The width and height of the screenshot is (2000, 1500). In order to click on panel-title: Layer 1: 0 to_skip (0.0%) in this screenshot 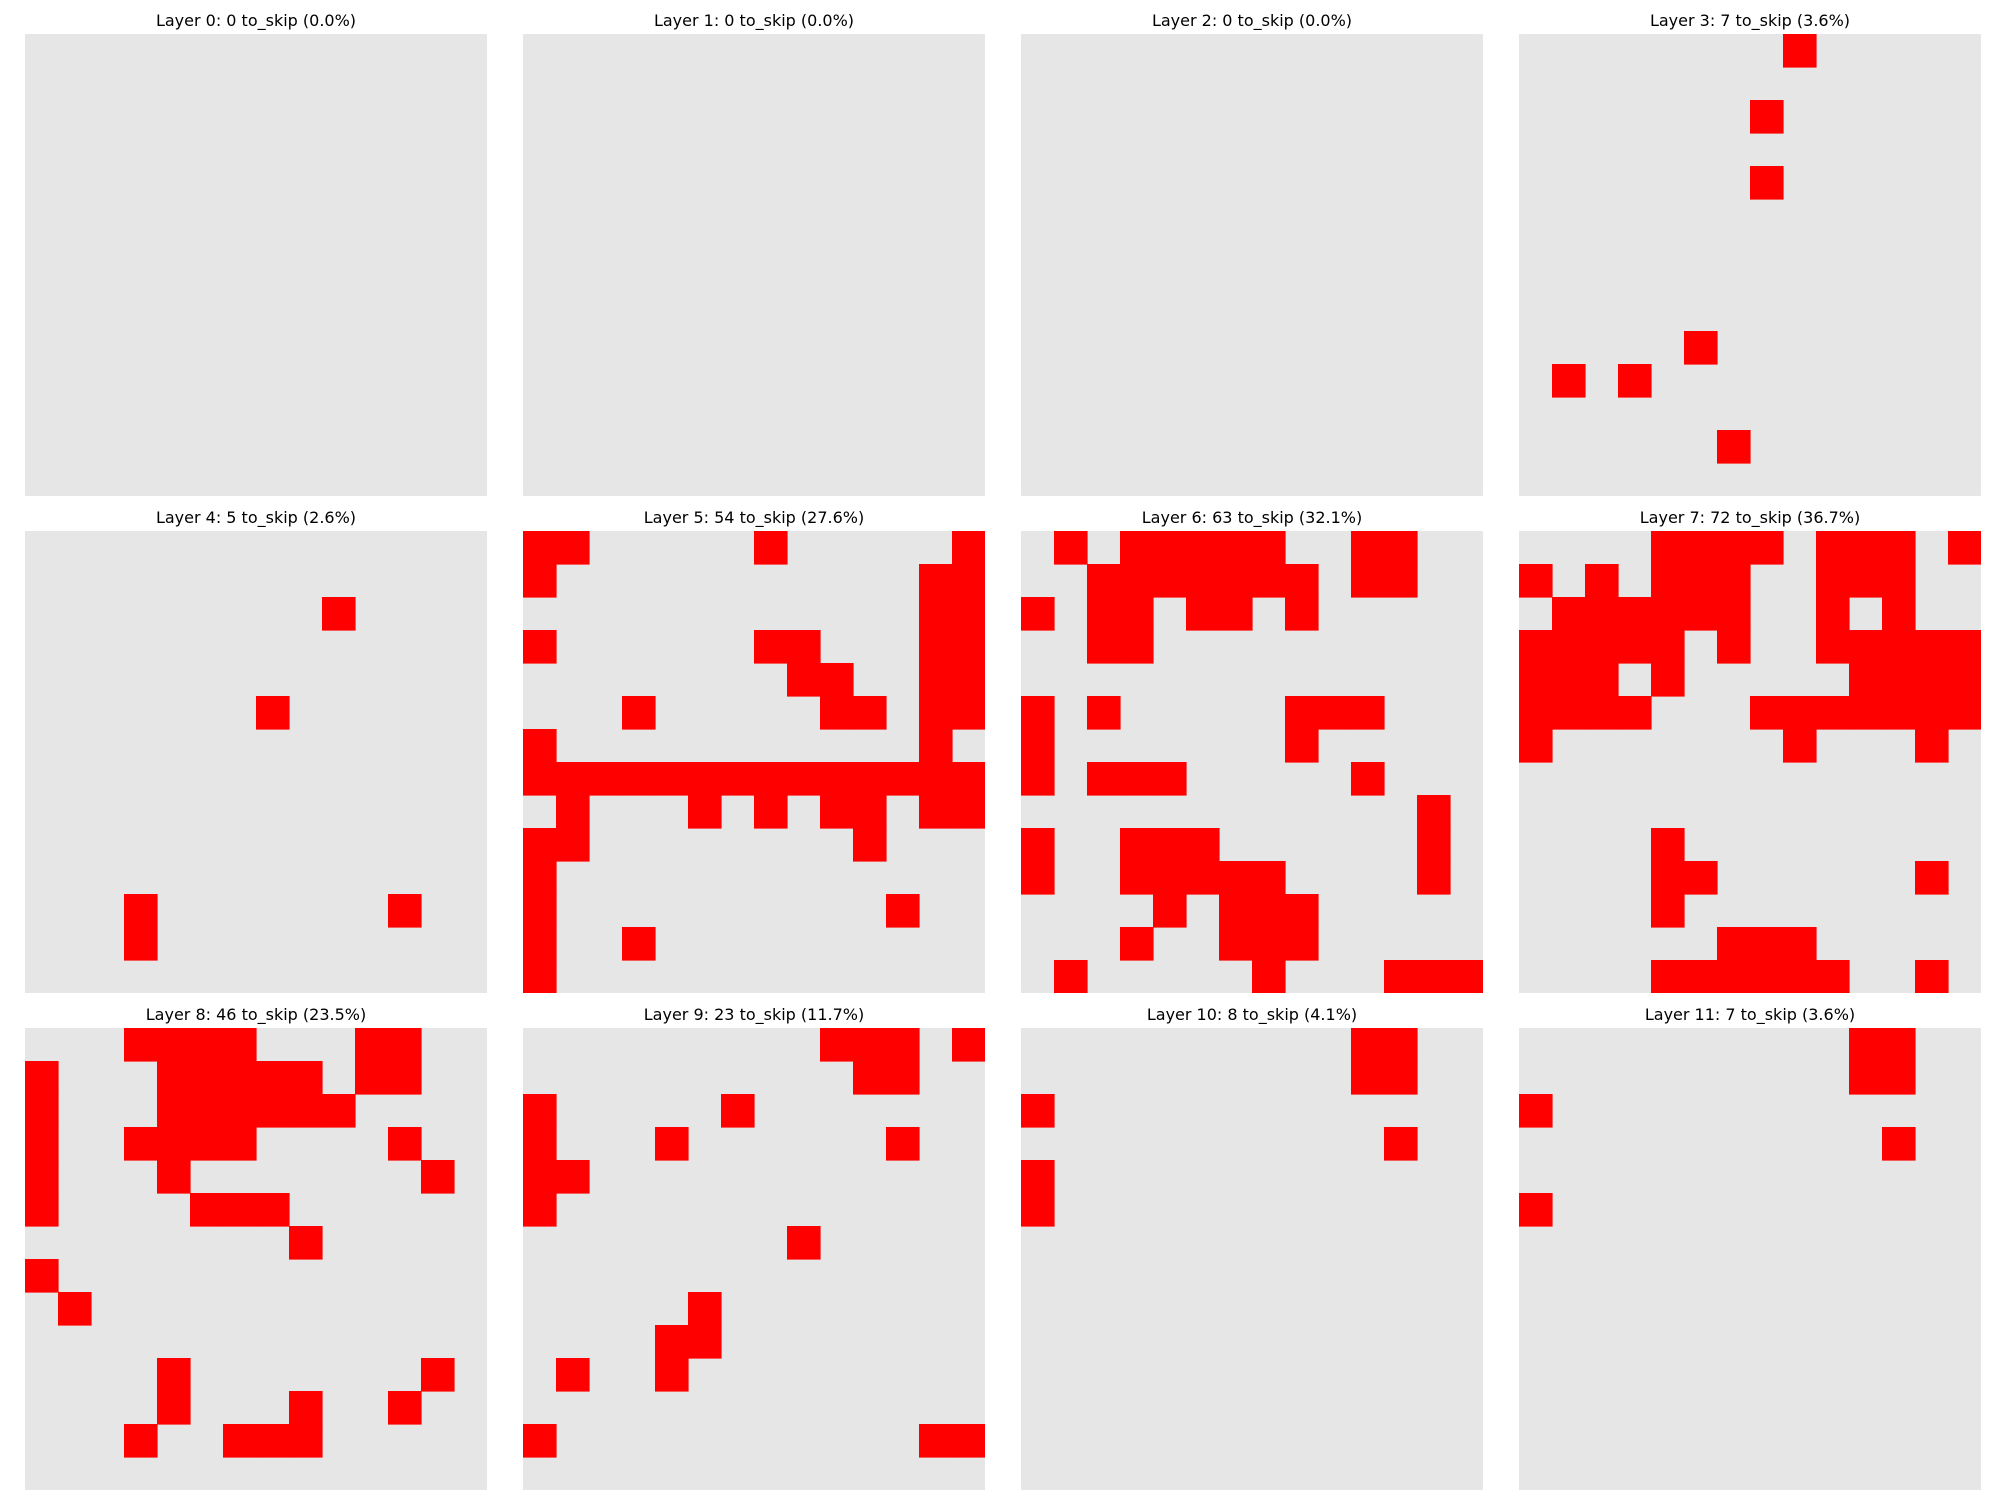, I will do `click(754, 20)`.